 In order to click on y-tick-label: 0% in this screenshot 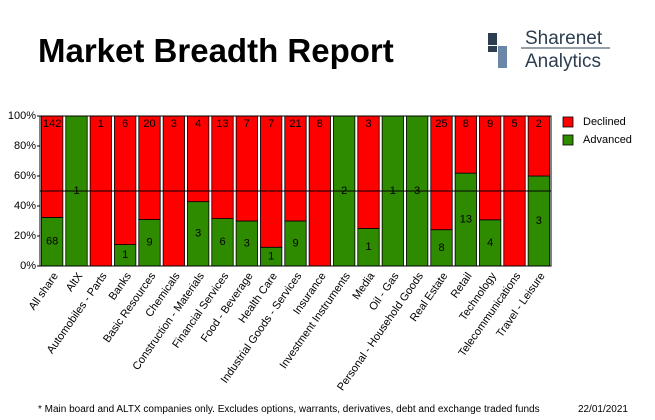, I will do `click(28, 266)`.